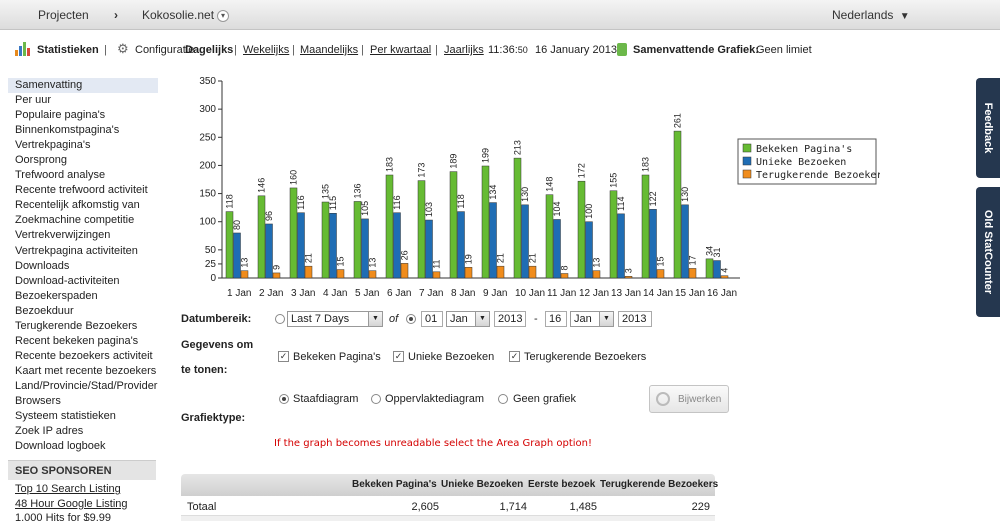 The image size is (1000, 521). What do you see at coordinates (411, 319) in the screenshot?
I see `custom-range-radio` at bounding box center [411, 319].